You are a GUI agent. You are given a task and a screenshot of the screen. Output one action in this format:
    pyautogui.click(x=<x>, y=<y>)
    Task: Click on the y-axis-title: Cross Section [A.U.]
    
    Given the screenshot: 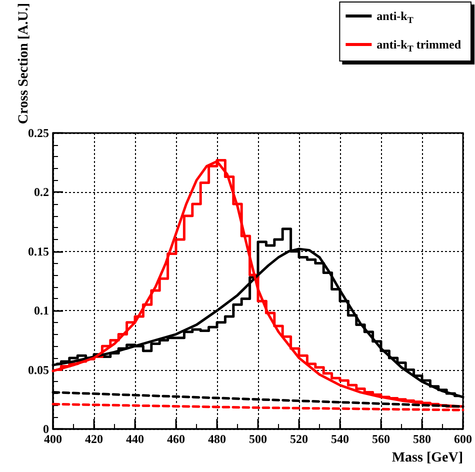 What is the action you would take?
    pyautogui.click(x=24, y=63)
    